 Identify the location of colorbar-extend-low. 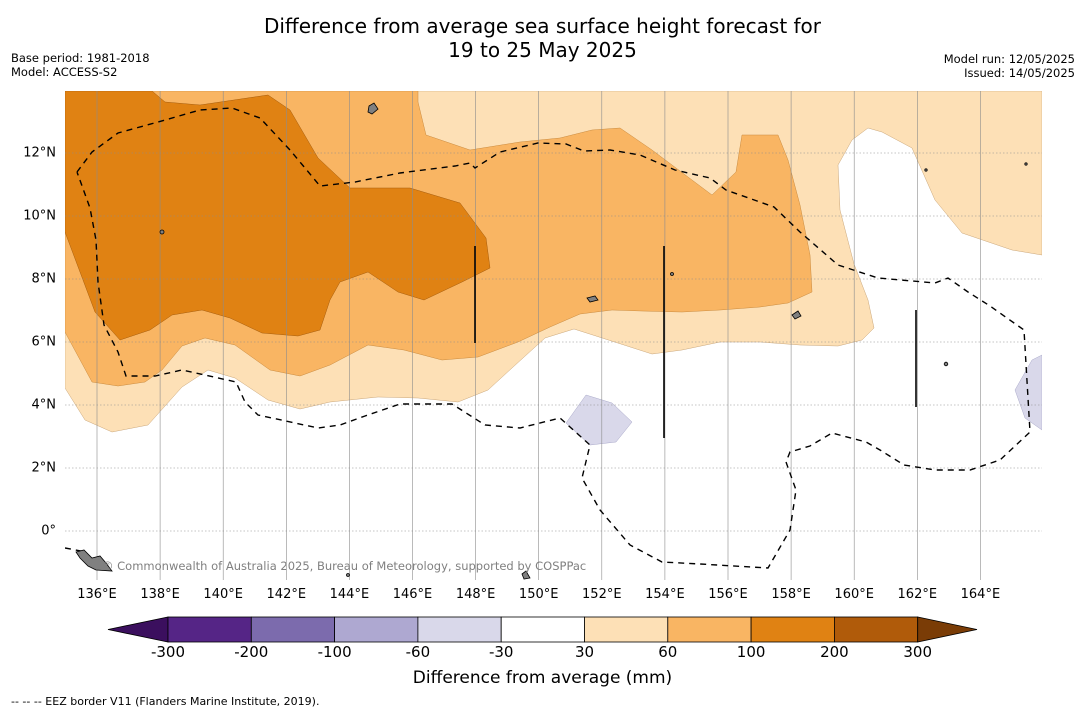
(138, 629).